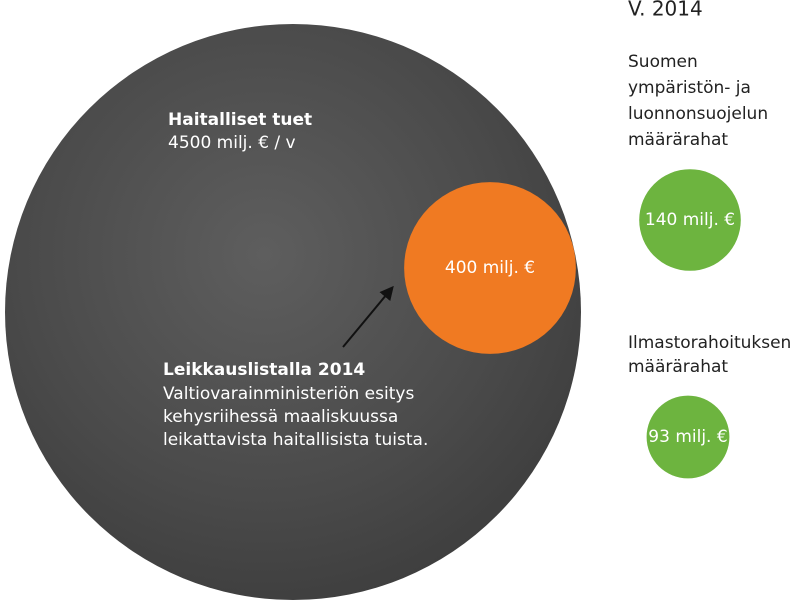 This screenshot has width=805, height=602. What do you see at coordinates (240, 120) in the screenshot?
I see `bubble-name: Haitalliset tuet` at bounding box center [240, 120].